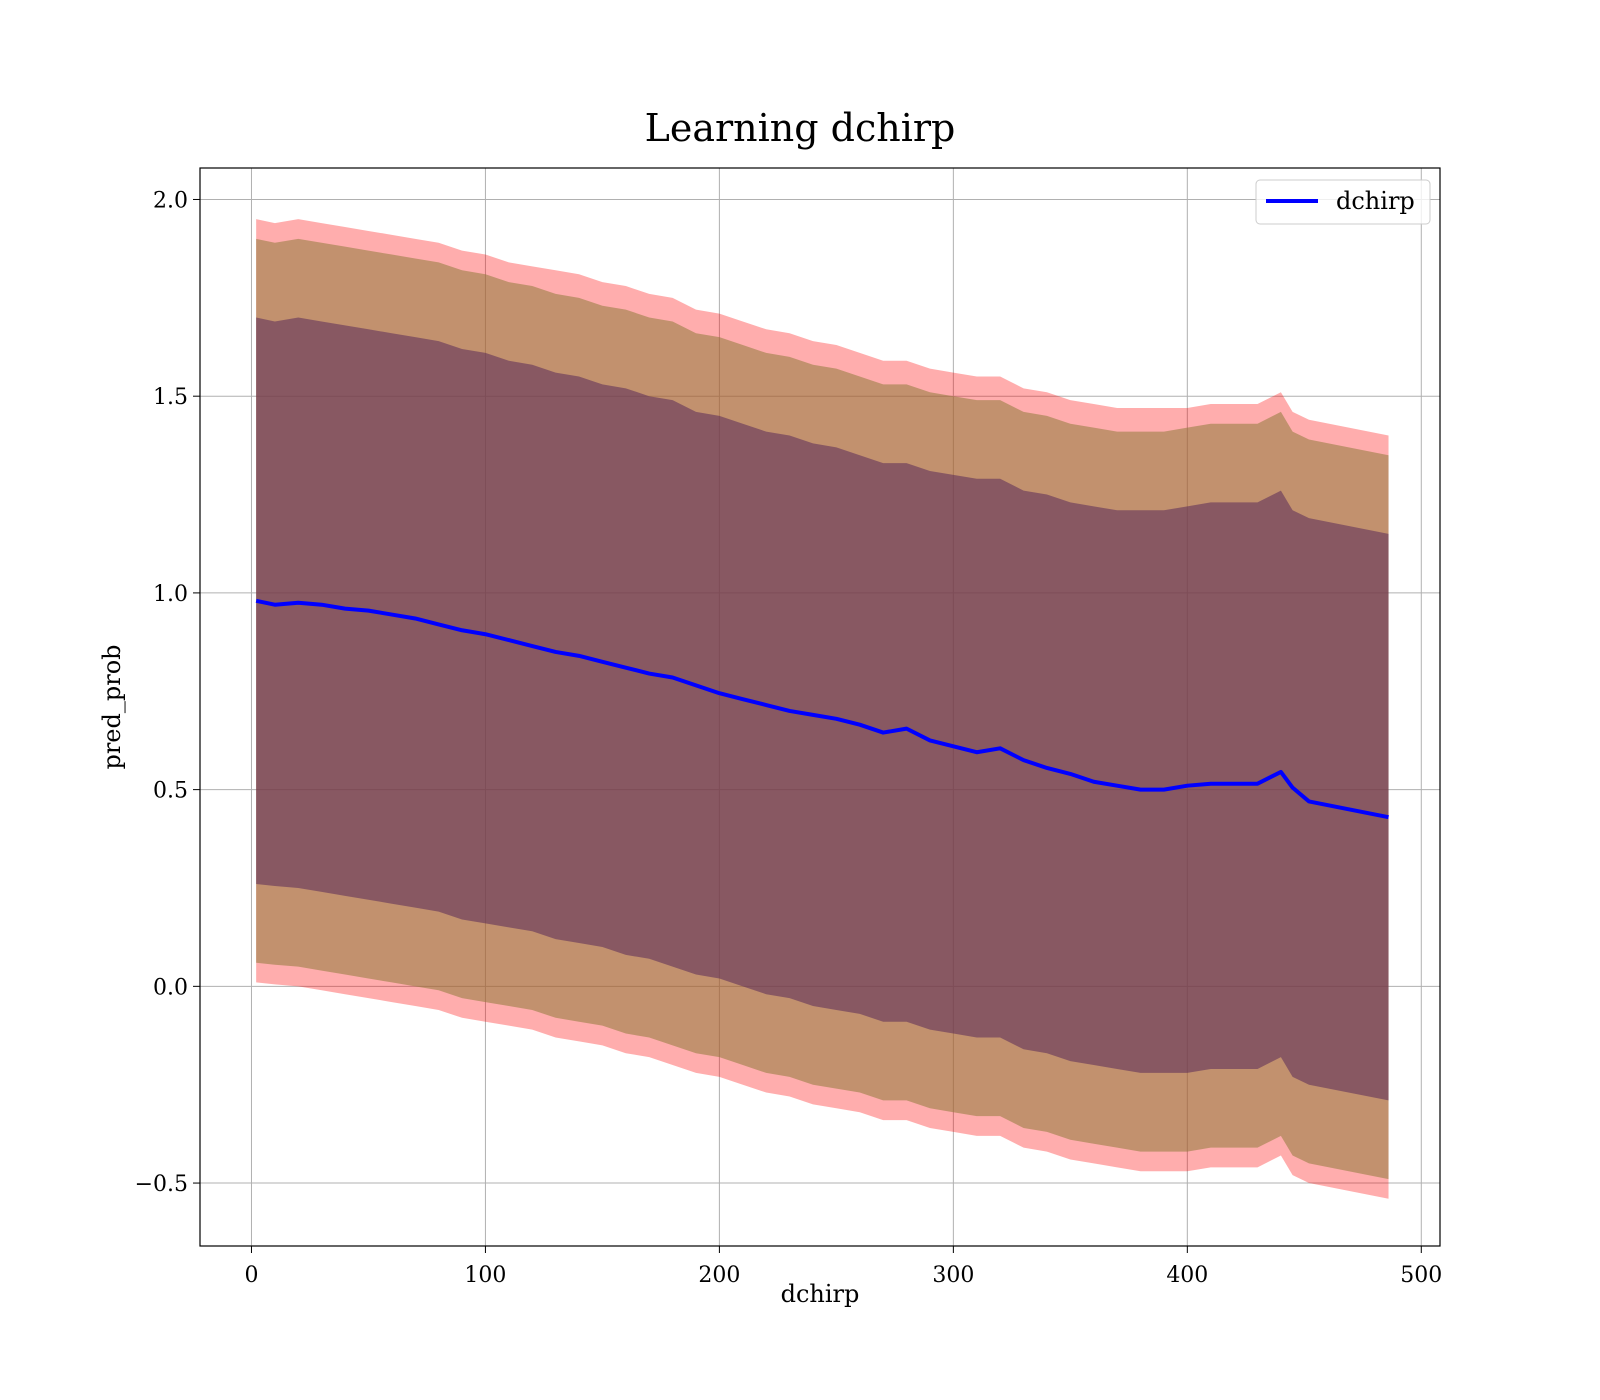 The width and height of the screenshot is (1600, 1400). What do you see at coordinates (1187, 1275) in the screenshot?
I see `x-tick-label: 400` at bounding box center [1187, 1275].